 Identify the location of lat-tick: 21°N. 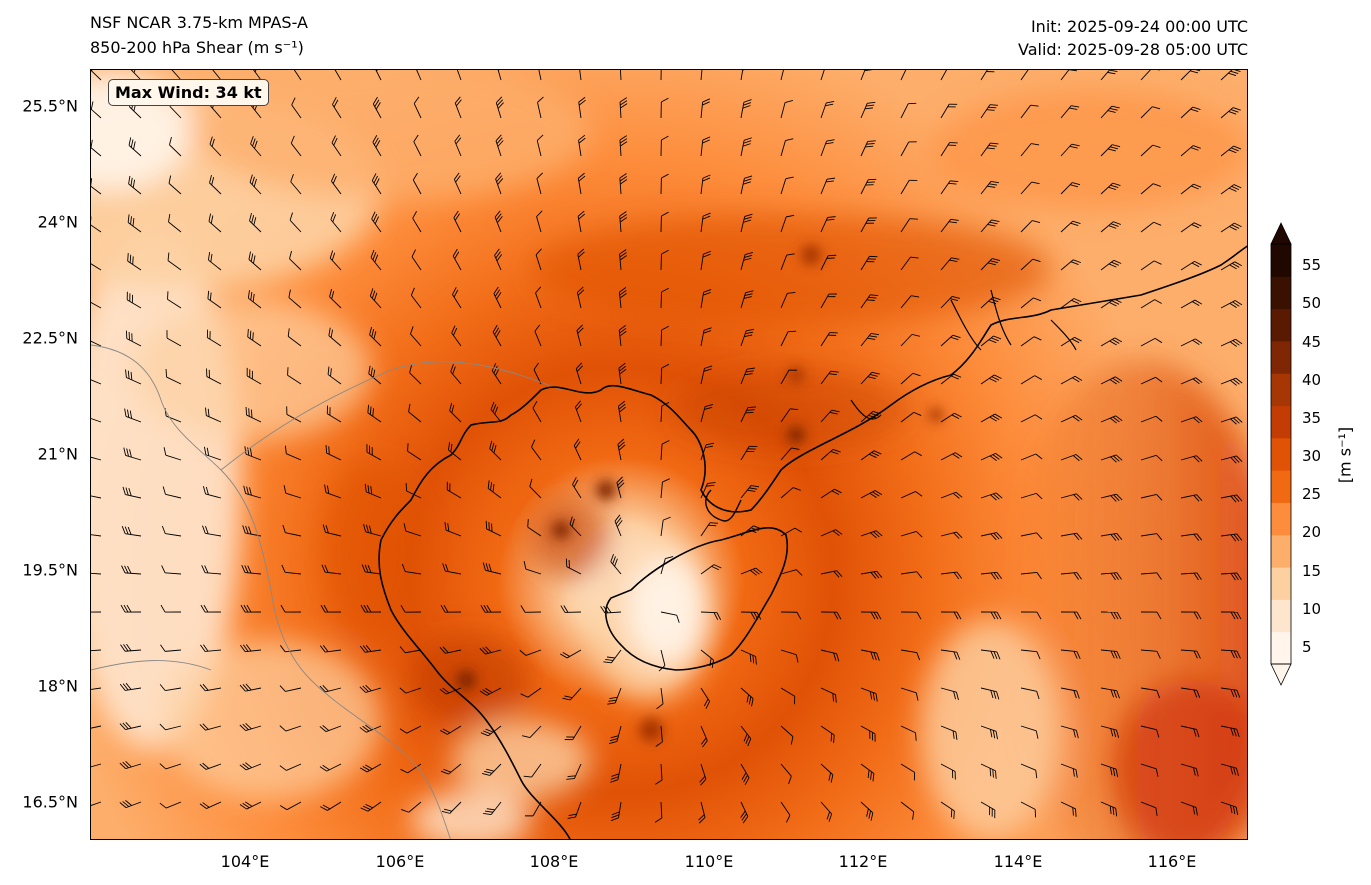
(57, 454).